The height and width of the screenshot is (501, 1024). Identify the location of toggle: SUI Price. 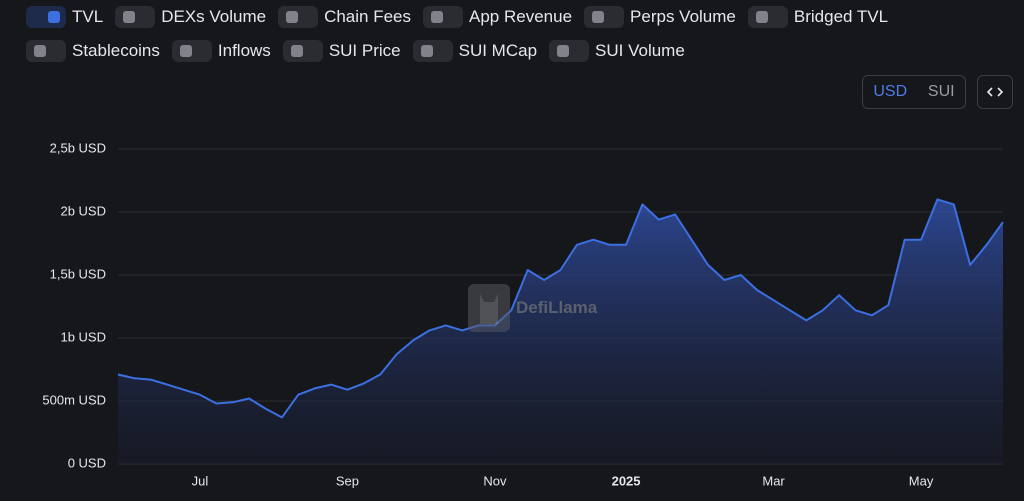
(341, 51).